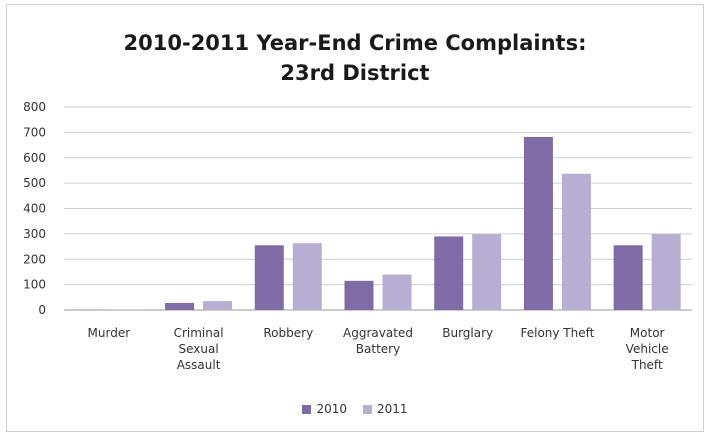 The image size is (710, 438). What do you see at coordinates (199, 349) in the screenshot?
I see `x-category-label: Criminal Sexual Assault` at bounding box center [199, 349].